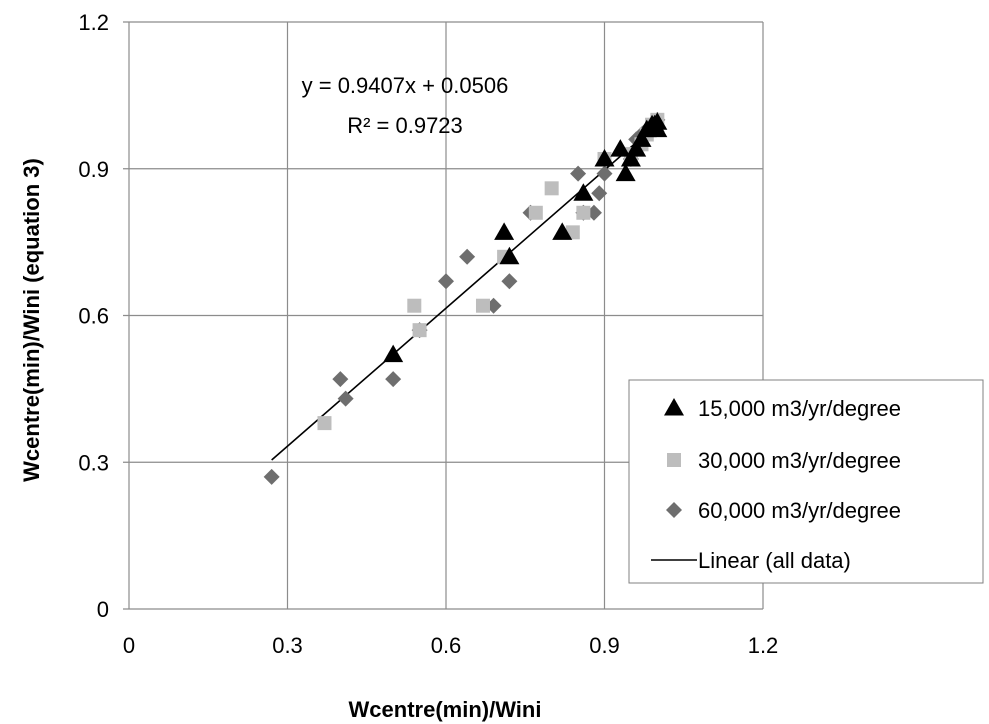  Describe the element at coordinates (103, 609) in the screenshot. I see `y-tick-label: 0` at that location.